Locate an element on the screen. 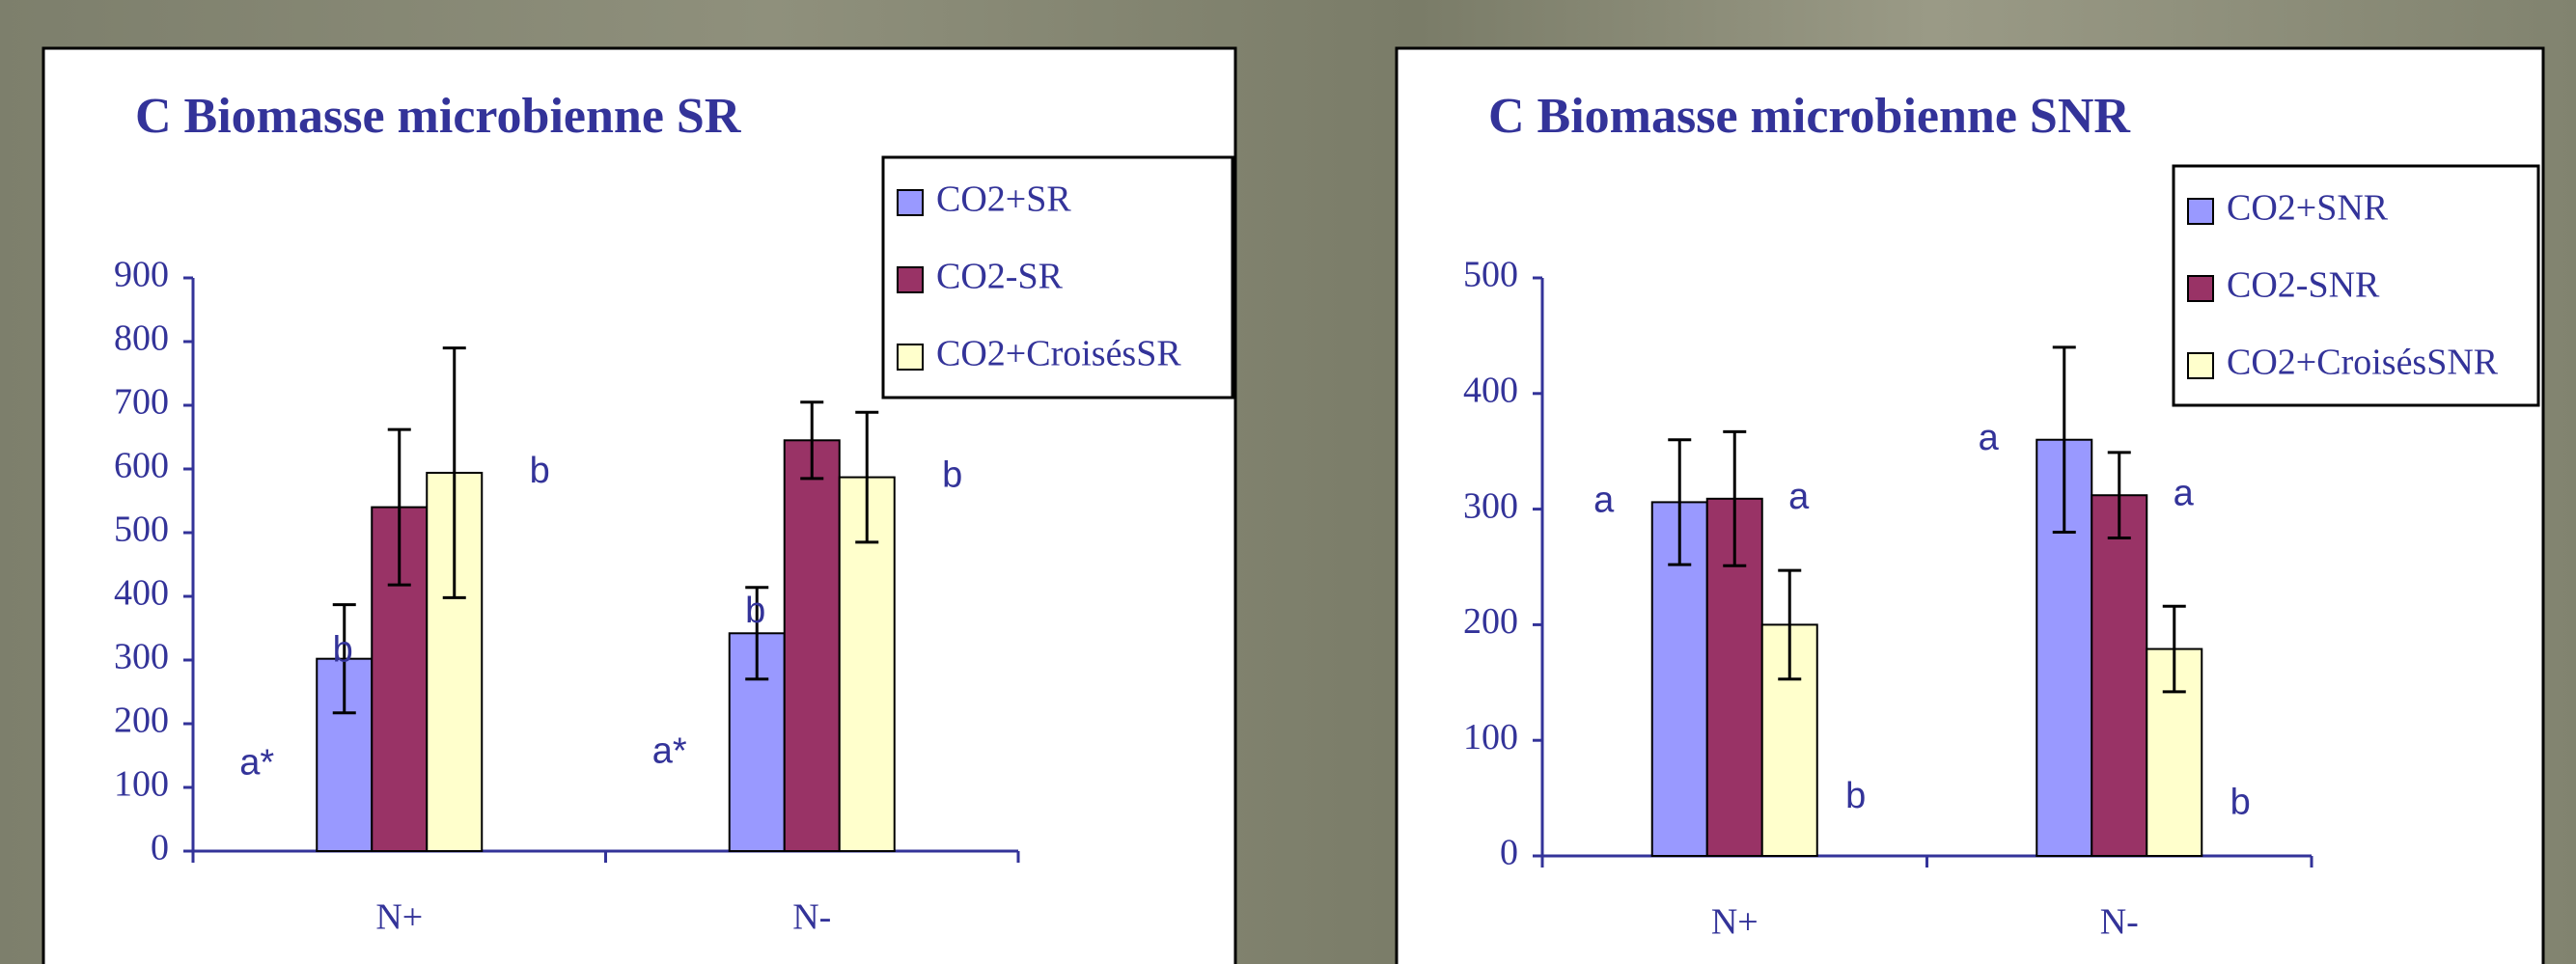  legend-label: CO2+CroisésSNR is located at coordinates (2363, 363).